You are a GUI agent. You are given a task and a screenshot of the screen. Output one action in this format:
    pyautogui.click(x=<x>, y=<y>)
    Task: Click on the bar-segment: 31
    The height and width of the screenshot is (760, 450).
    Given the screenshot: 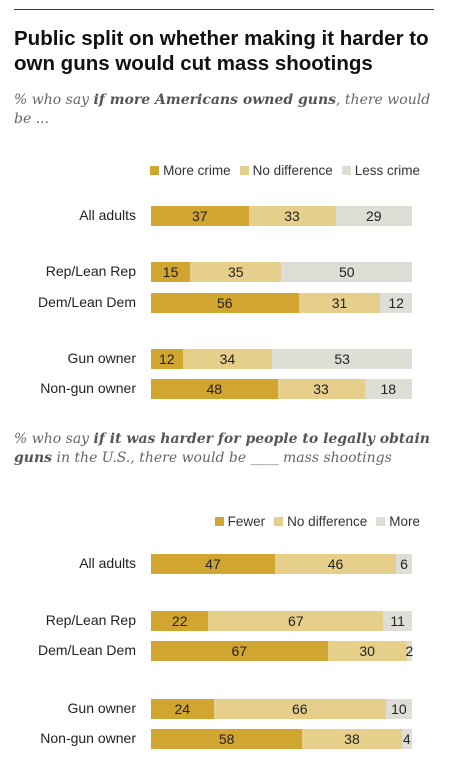 What is the action you would take?
    pyautogui.click(x=339, y=303)
    